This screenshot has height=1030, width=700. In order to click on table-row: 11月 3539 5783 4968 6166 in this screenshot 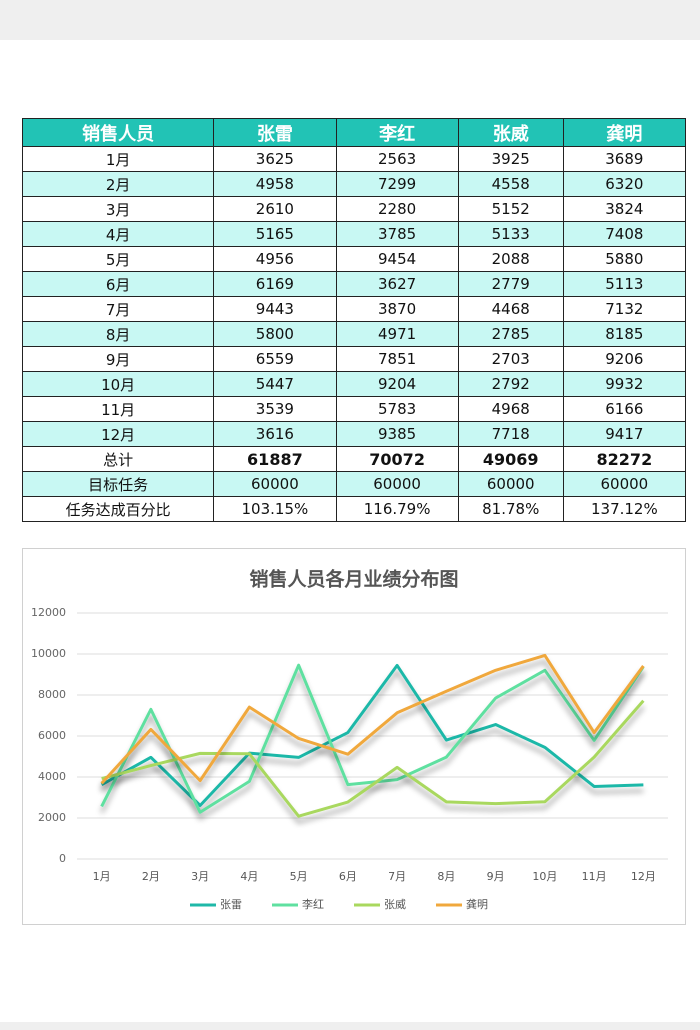, I will do `click(354, 409)`.